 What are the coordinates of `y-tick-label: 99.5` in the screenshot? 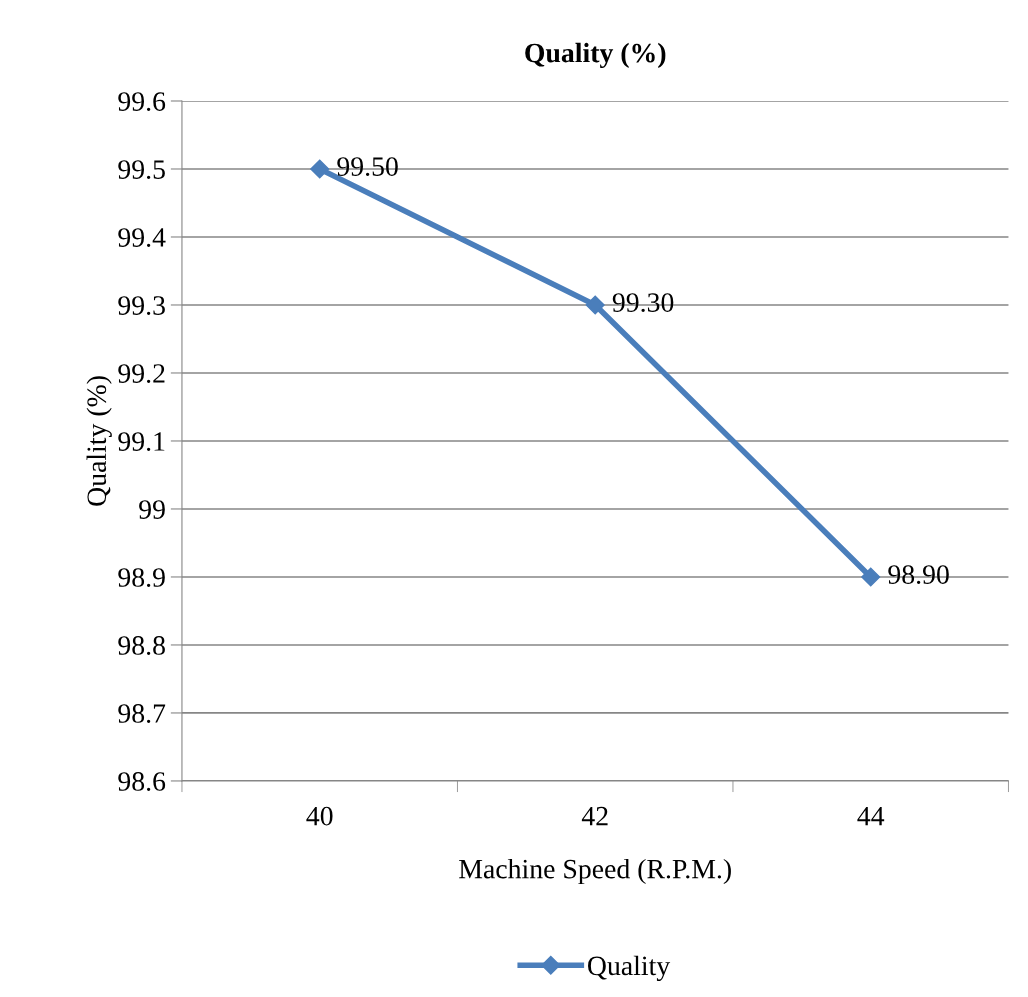 It's located at (141, 170).